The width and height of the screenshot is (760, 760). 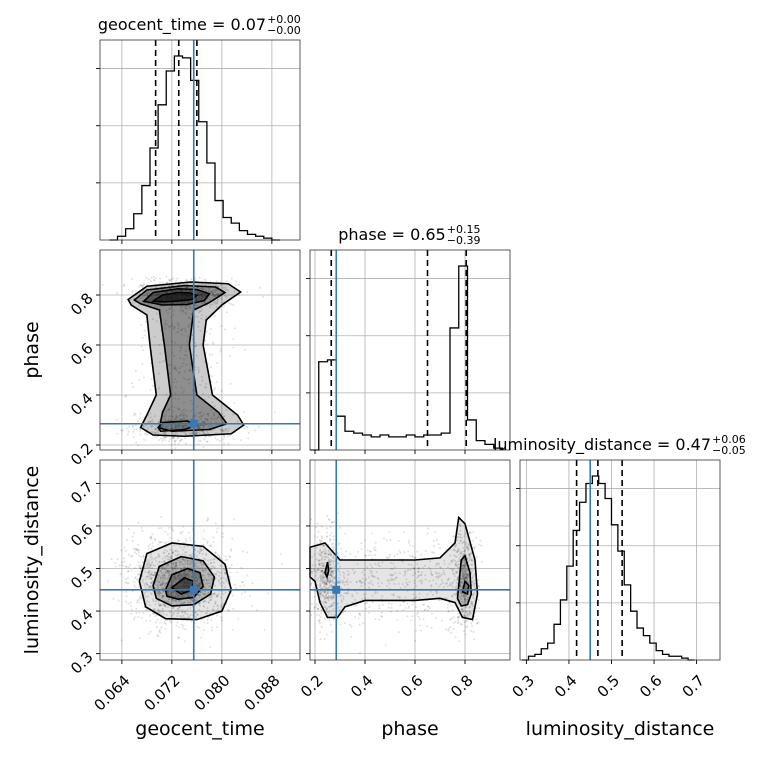 What do you see at coordinates (408, 350) in the screenshot?
I see `hist-panel-phase` at bounding box center [408, 350].